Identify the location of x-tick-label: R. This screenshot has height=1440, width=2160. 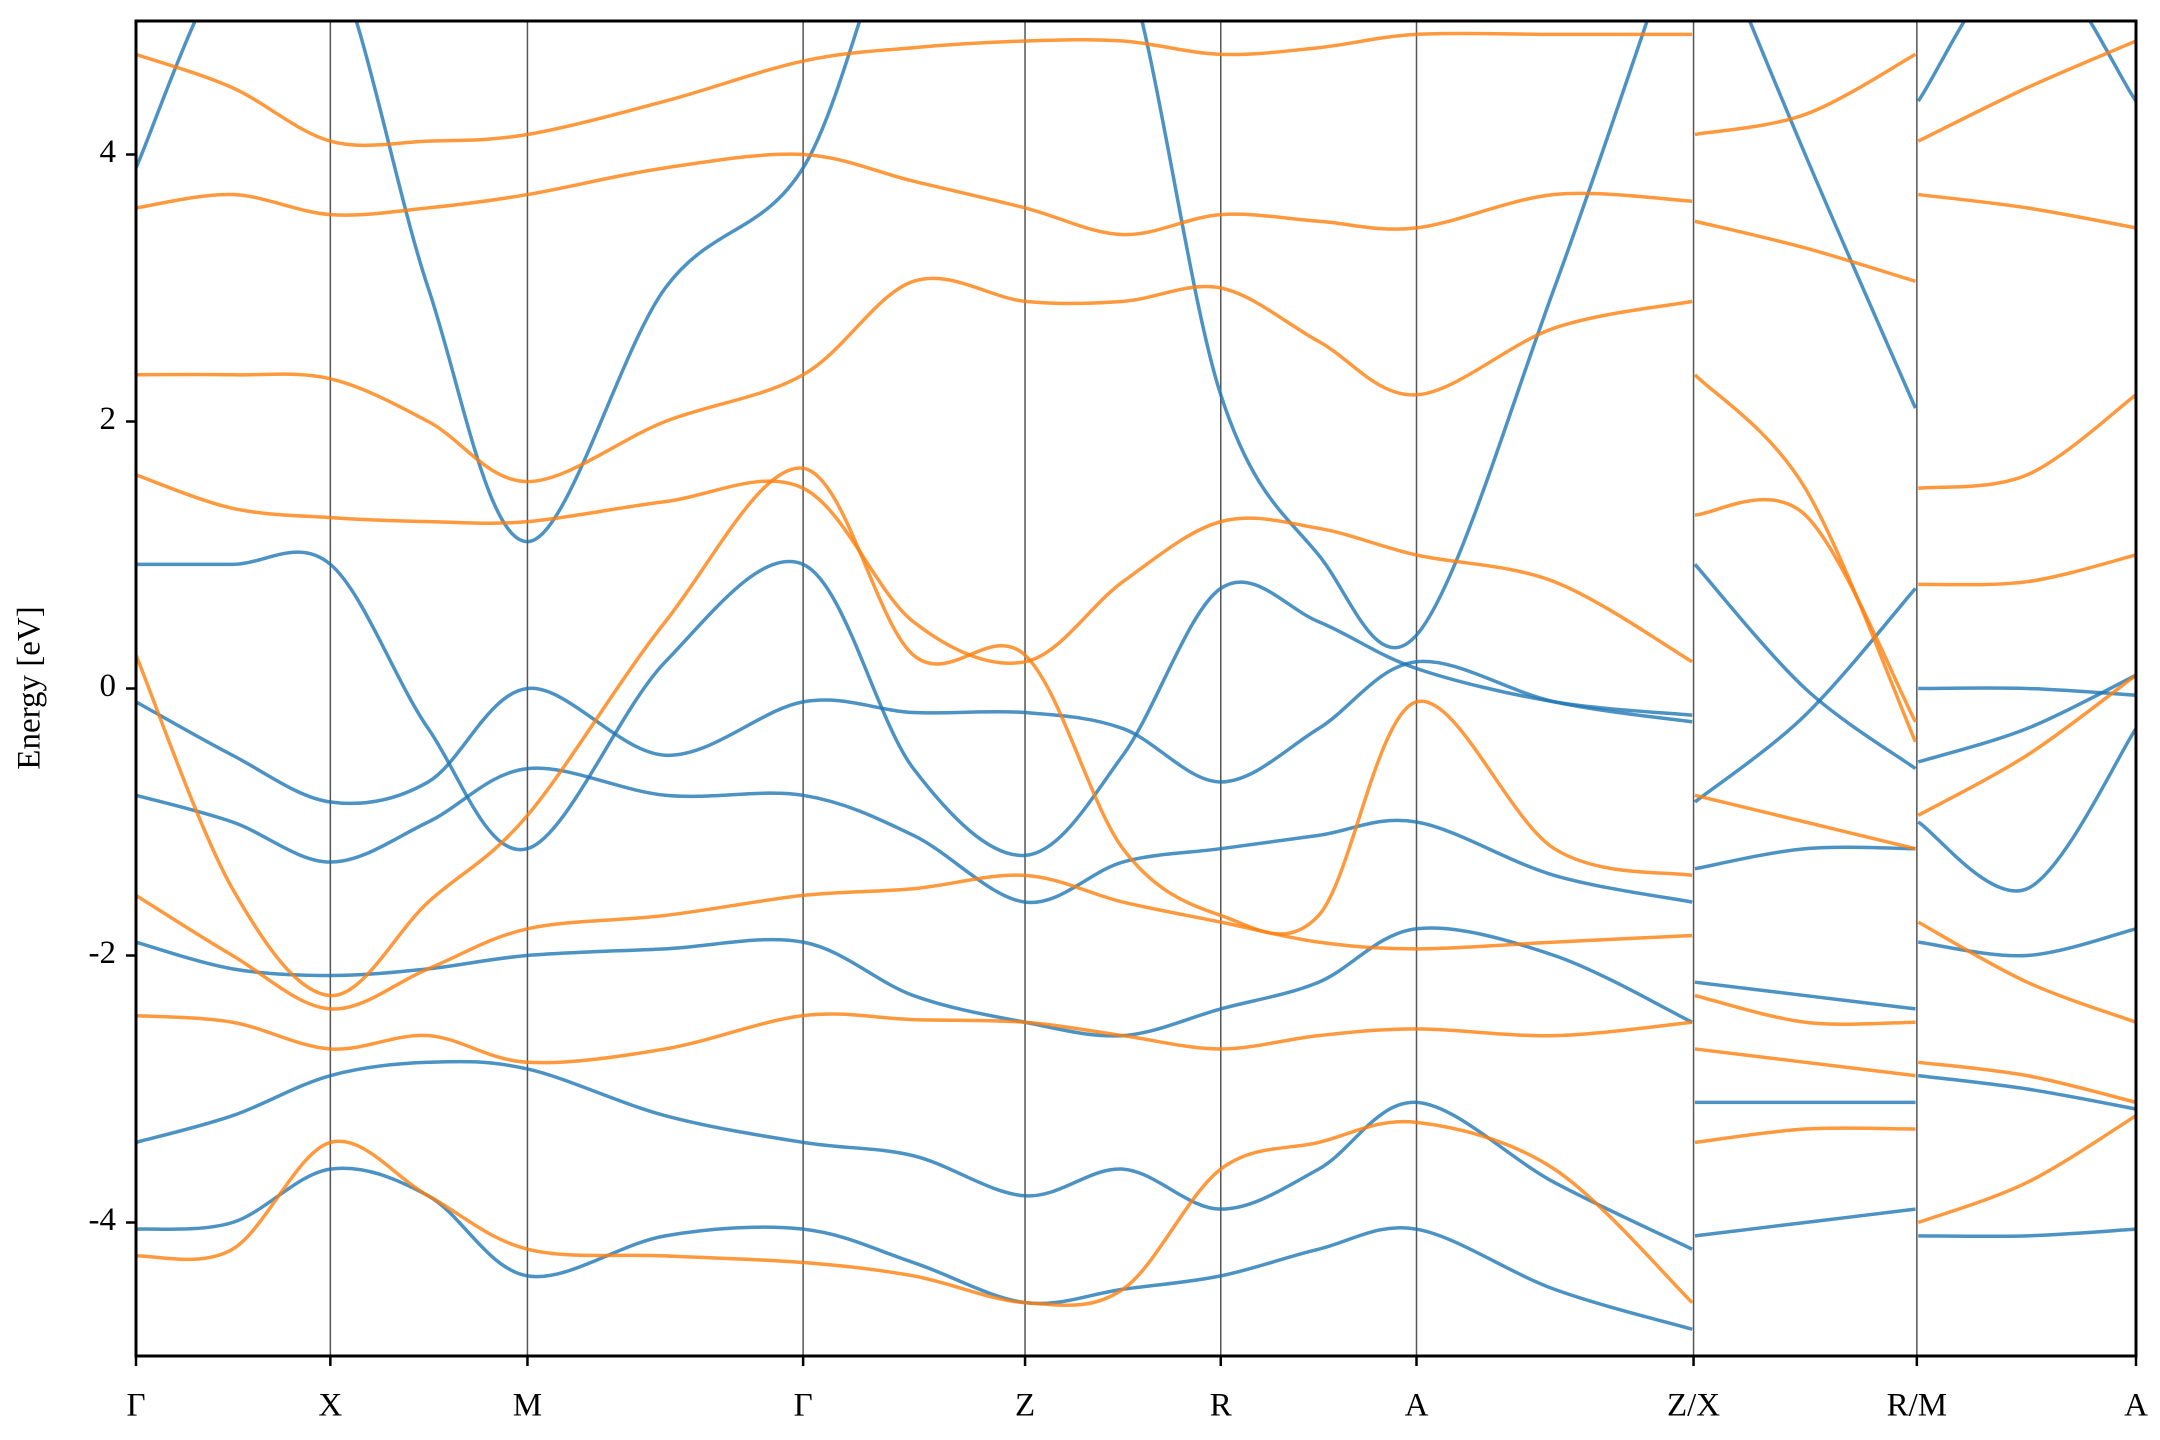
(1221, 1406).